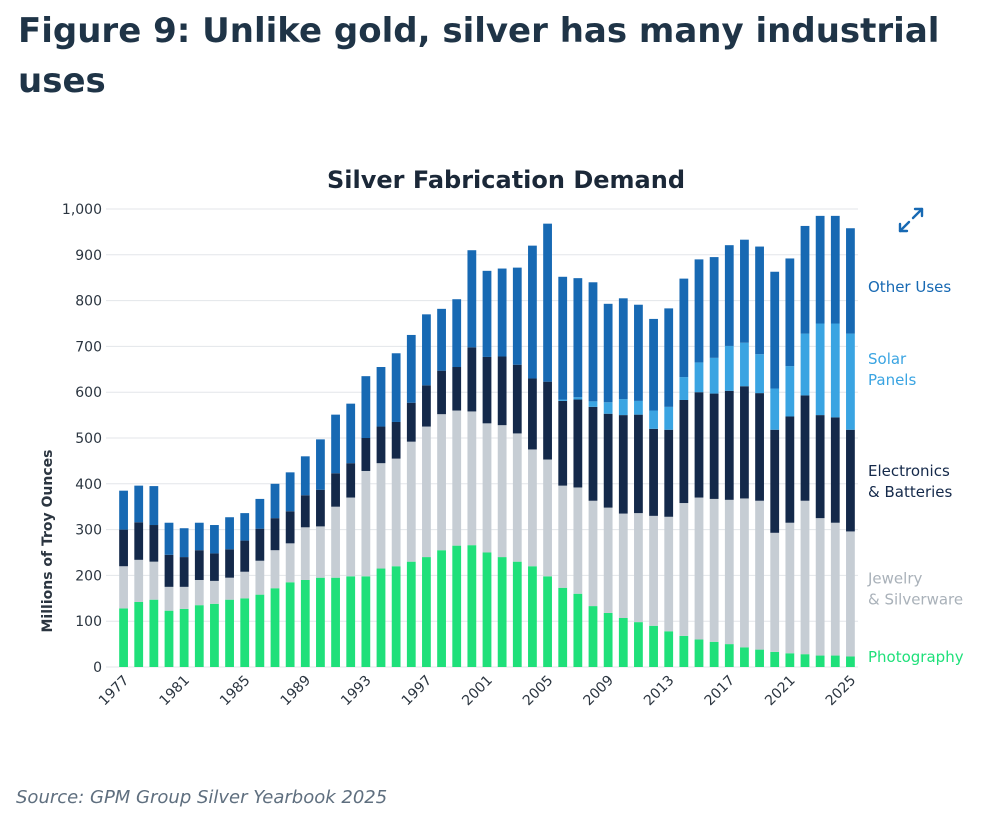 The height and width of the screenshot is (816, 991). I want to click on x-tick-label: 1997, so click(417, 691).